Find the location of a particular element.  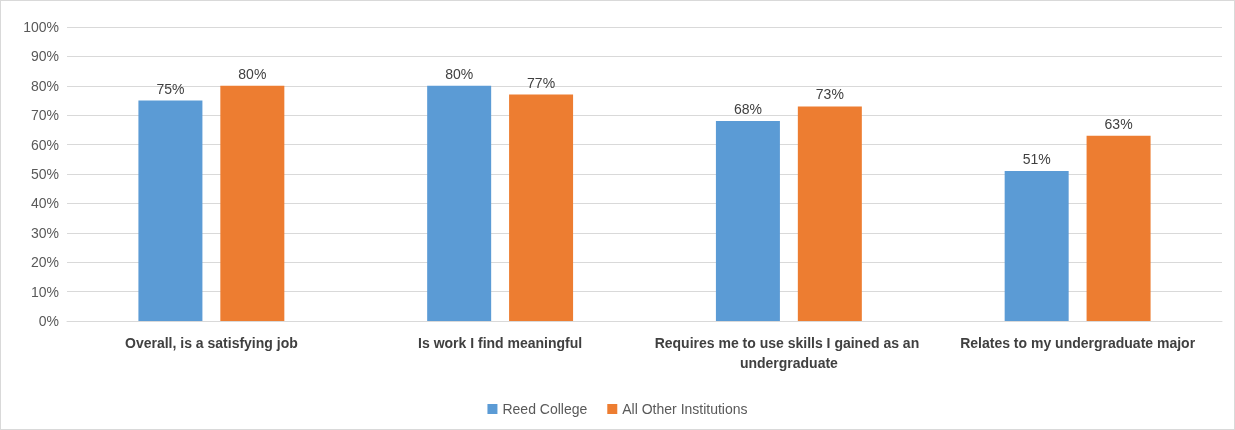

y-tick-label: 70% is located at coordinates (44, 115).